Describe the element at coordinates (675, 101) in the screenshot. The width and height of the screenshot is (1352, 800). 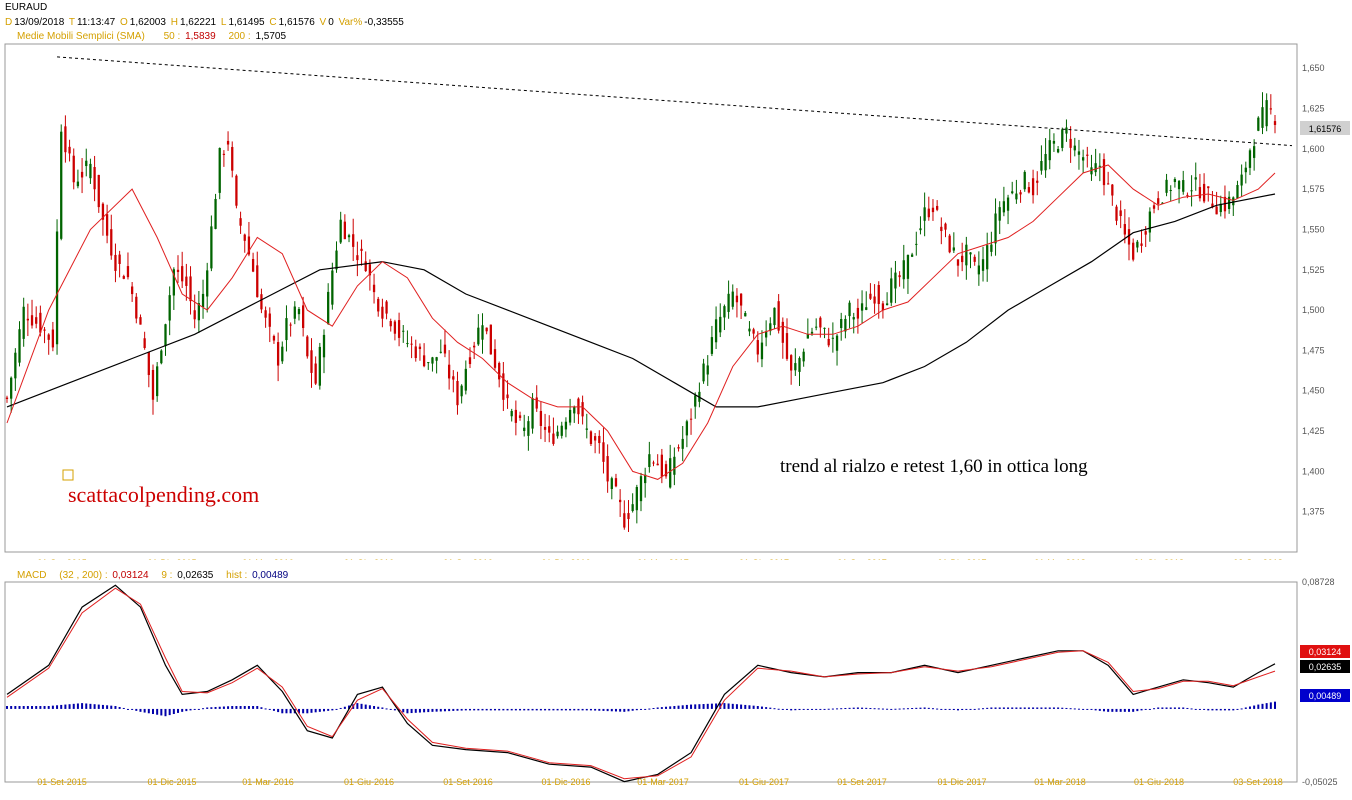
I see `resistance-trendline` at that location.